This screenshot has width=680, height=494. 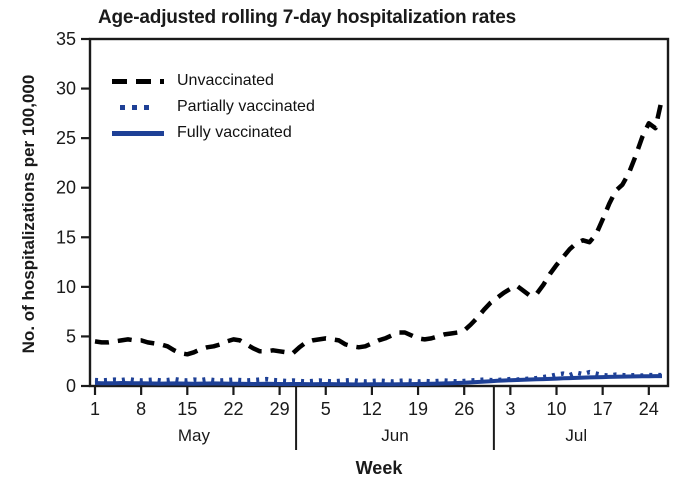 What do you see at coordinates (66, 237) in the screenshot?
I see `y-tick-label: 15` at bounding box center [66, 237].